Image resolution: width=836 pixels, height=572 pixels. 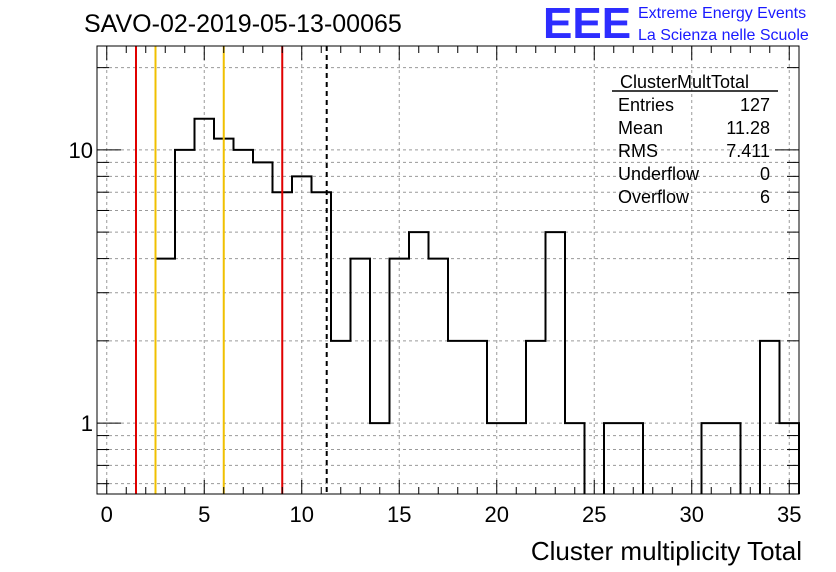 I want to click on x-tick-label: 25, so click(x=594, y=514).